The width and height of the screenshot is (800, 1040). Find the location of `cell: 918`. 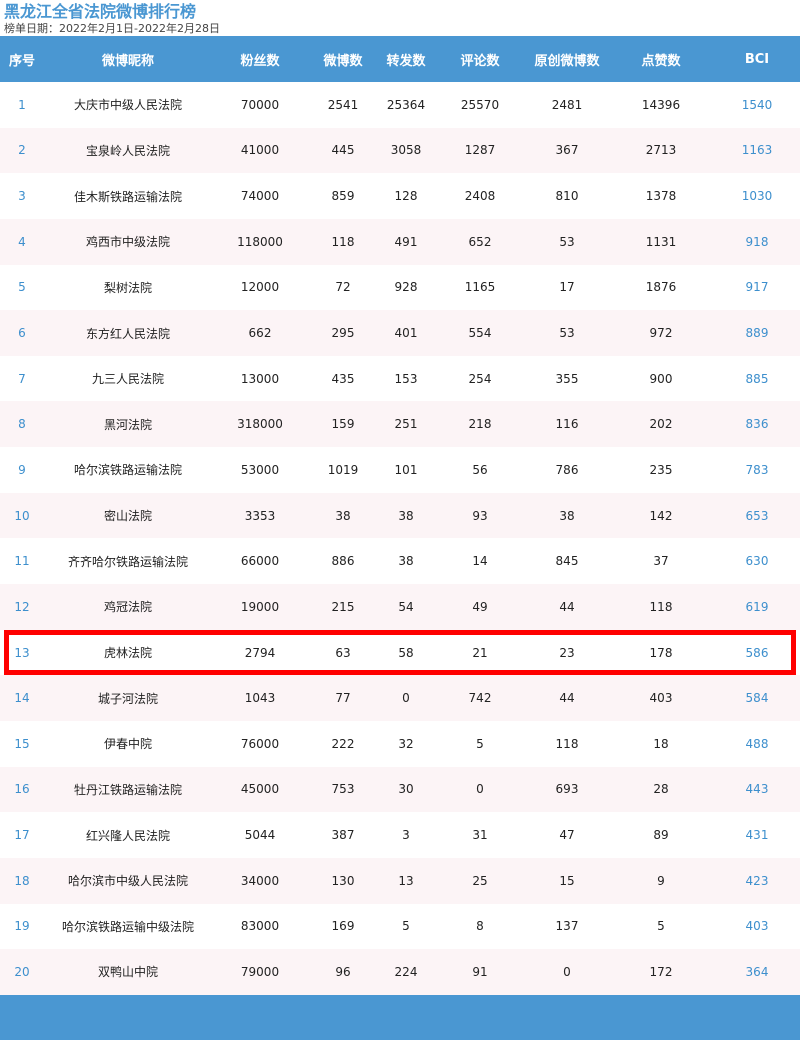

cell: 918 is located at coordinates (757, 241).